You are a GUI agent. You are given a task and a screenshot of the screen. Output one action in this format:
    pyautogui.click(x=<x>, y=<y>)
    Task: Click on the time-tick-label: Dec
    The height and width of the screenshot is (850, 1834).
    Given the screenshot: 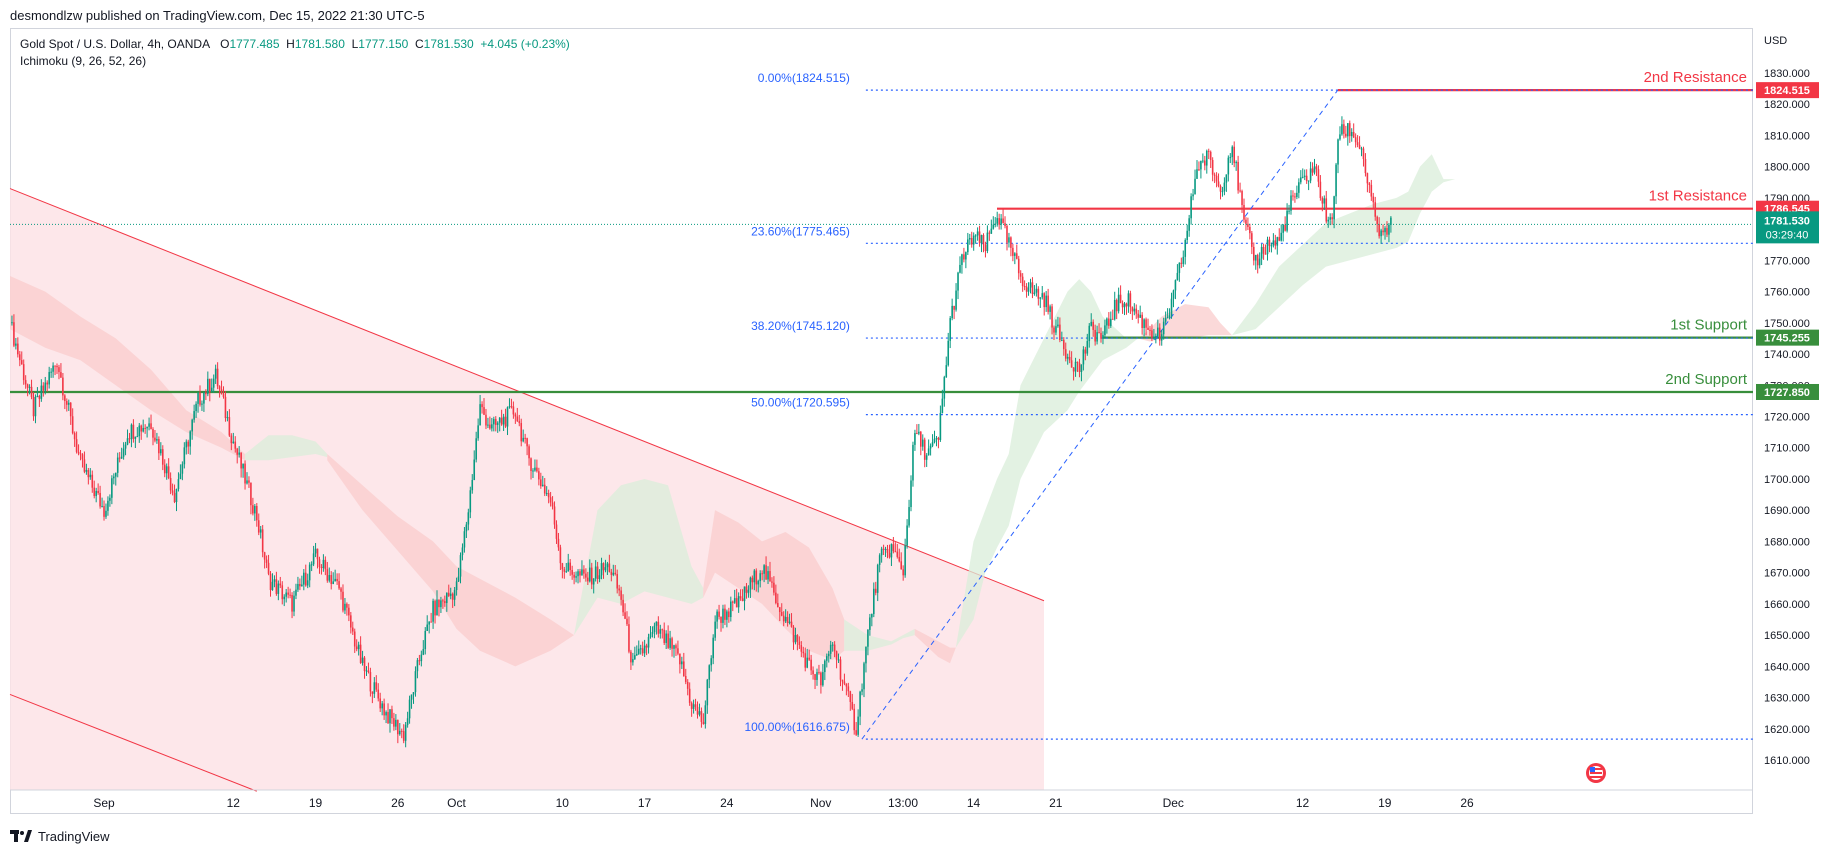 What is the action you would take?
    pyautogui.click(x=1173, y=803)
    